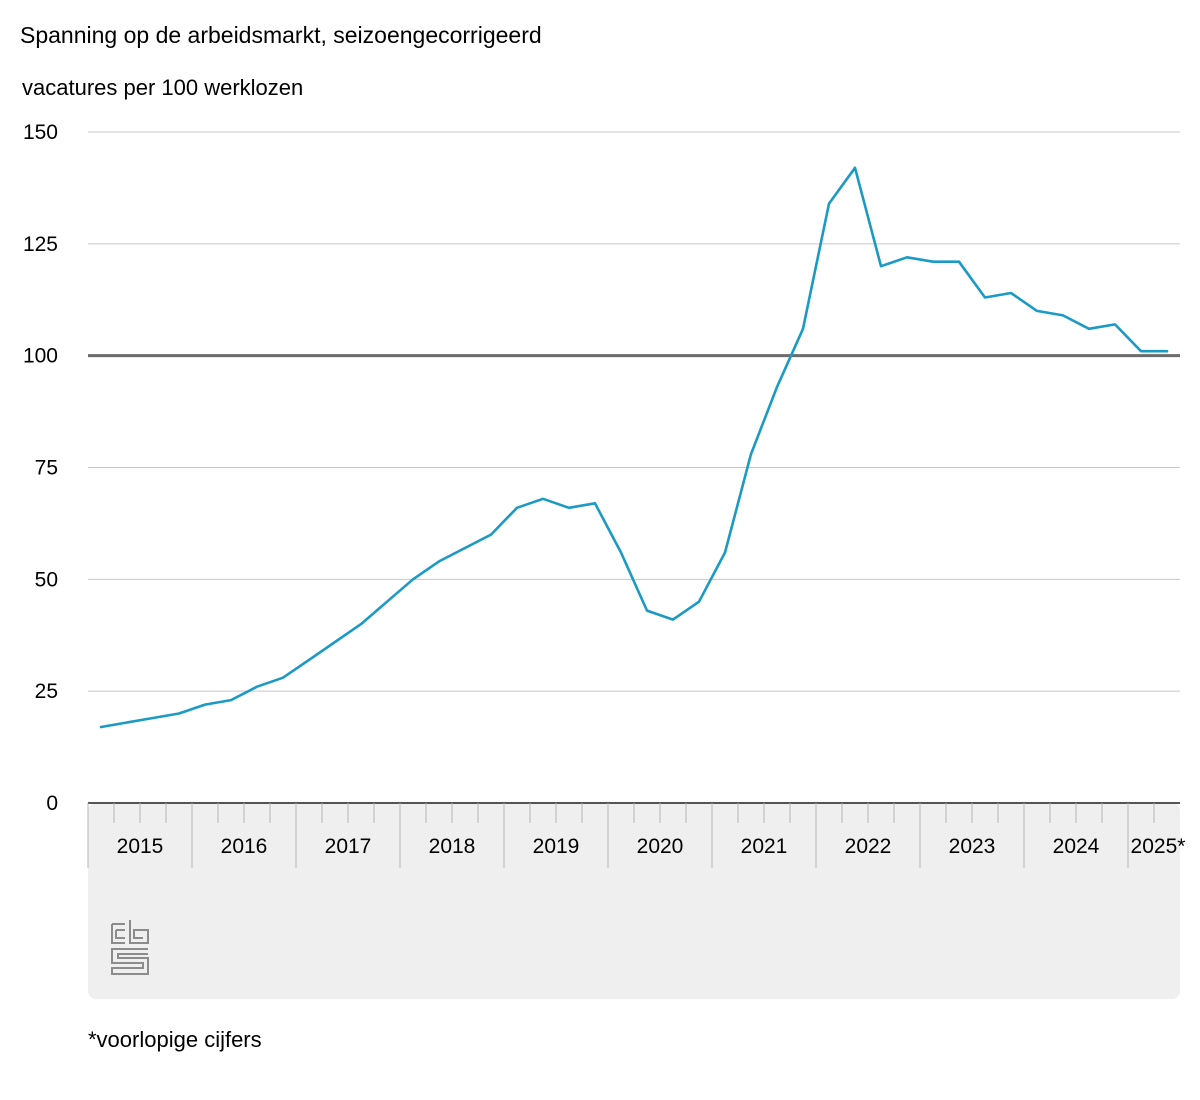  What do you see at coordinates (868, 846) in the screenshot?
I see `x-tick-label-2022: 2022` at bounding box center [868, 846].